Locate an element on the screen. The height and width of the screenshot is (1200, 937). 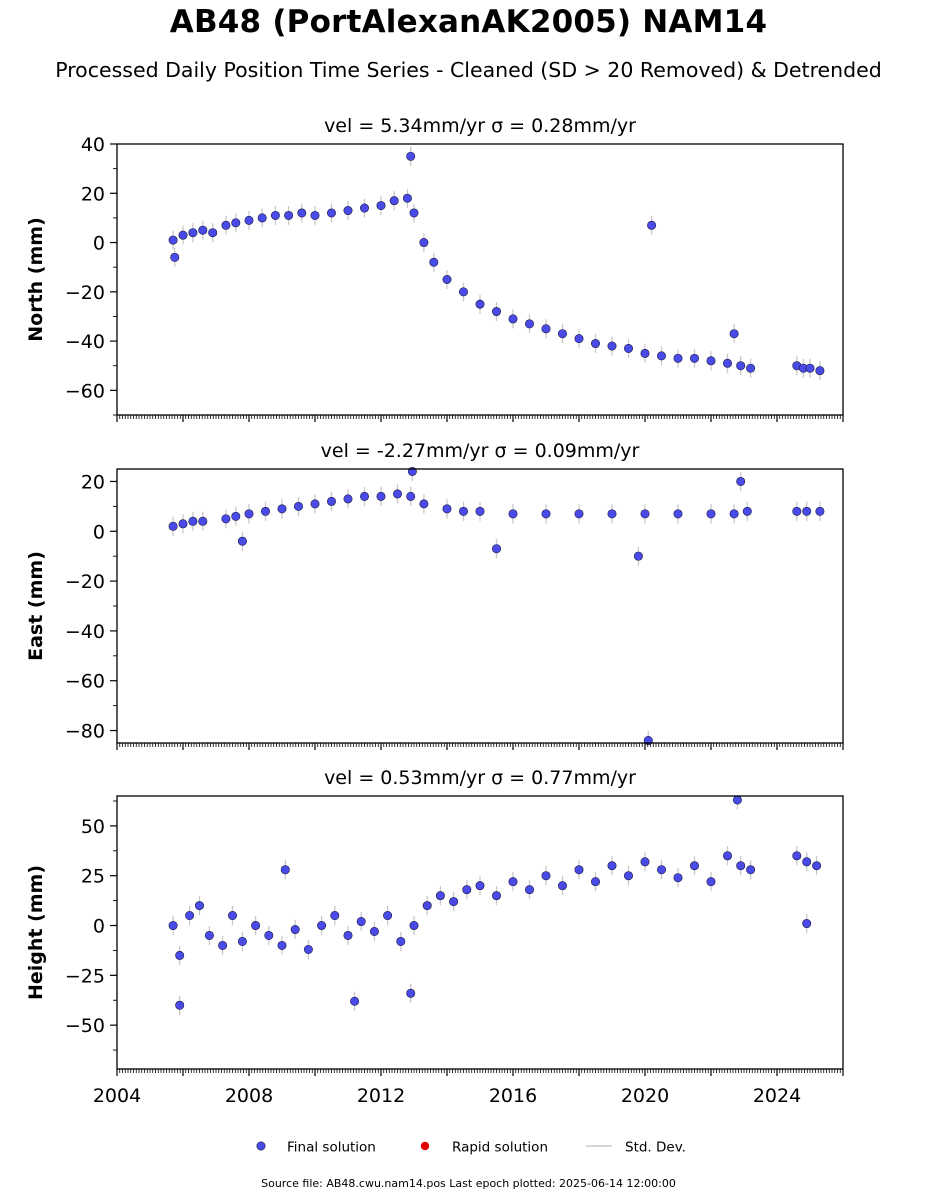
legend-rapid-marker is located at coordinates (425, 1146).